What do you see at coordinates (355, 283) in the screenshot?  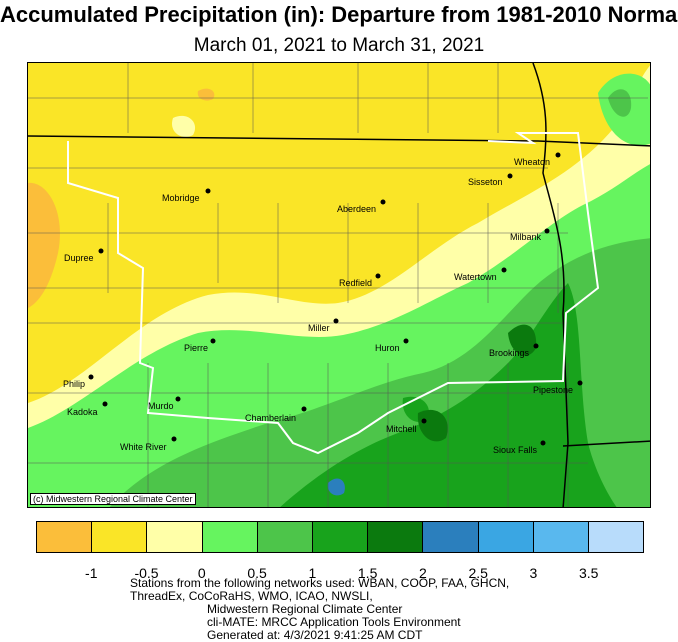 I see `city-label: Redfield` at bounding box center [355, 283].